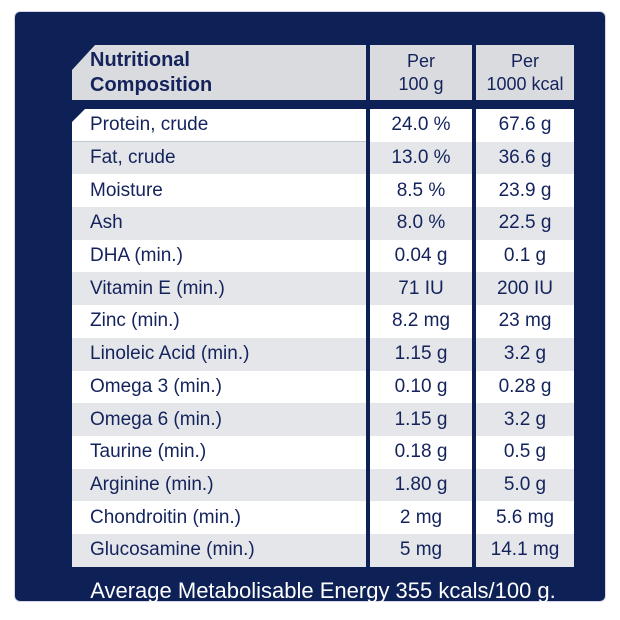 The width and height of the screenshot is (620, 620). Describe the element at coordinates (219, 223) in the screenshot. I see `nutrient-label: Ash` at that location.